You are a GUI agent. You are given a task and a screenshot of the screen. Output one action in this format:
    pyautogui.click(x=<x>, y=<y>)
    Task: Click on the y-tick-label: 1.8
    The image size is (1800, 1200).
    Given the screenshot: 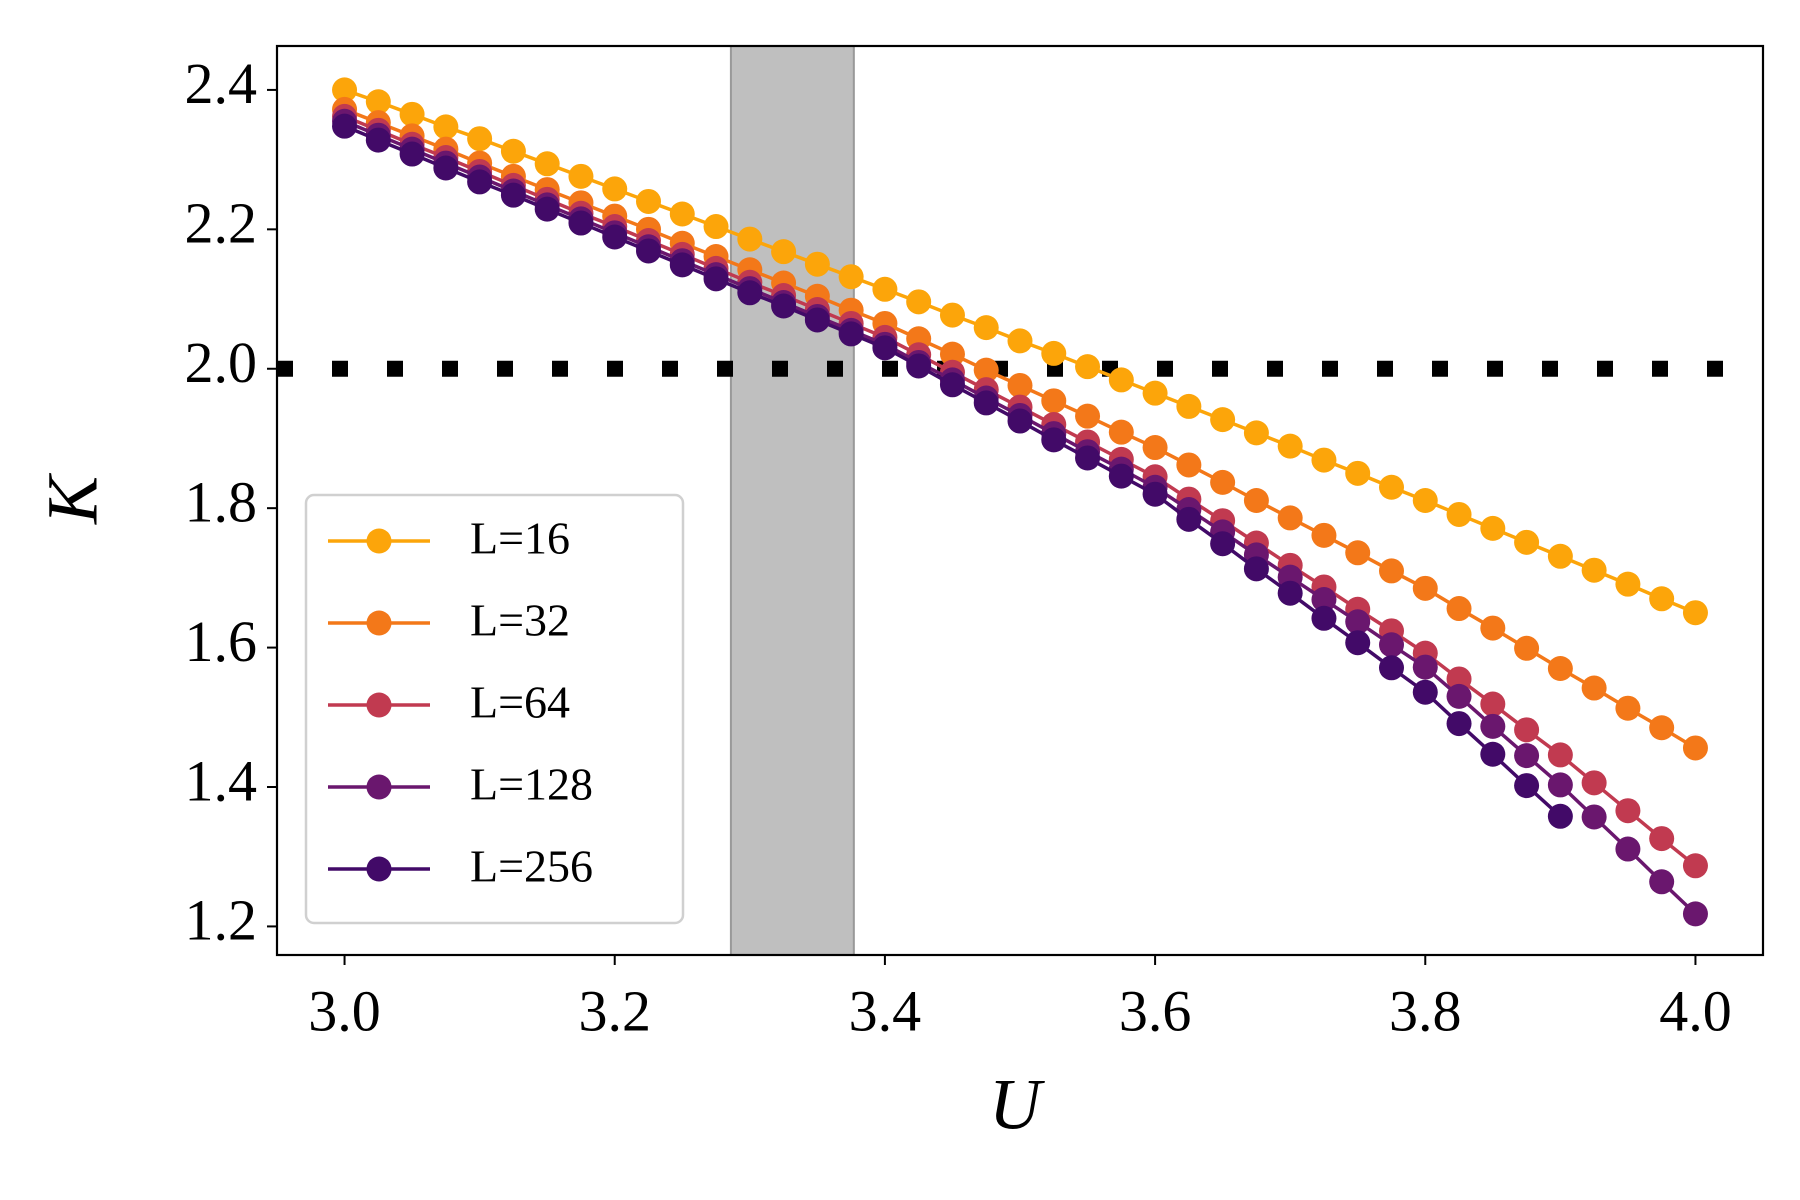 What is the action you would take?
    pyautogui.click(x=221, y=501)
    